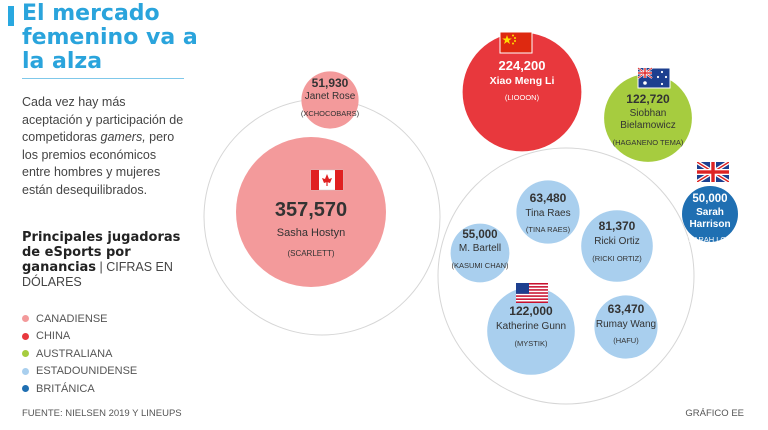  What do you see at coordinates (648, 125) in the screenshot?
I see `name-label-siobhan-bielamowicz-2: Bielamowicz` at bounding box center [648, 125].